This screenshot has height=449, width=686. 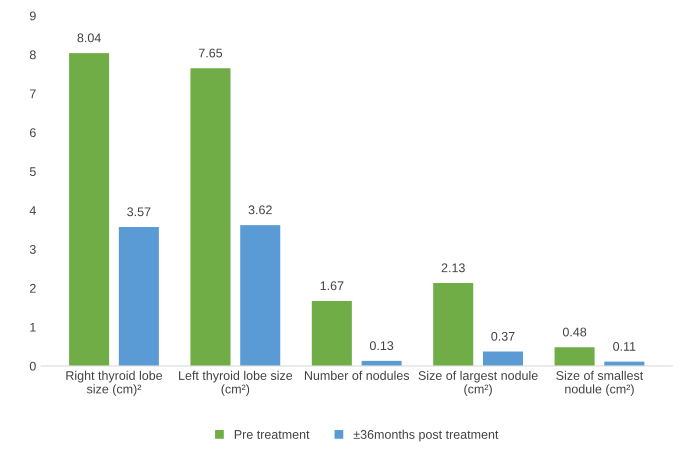 What do you see at coordinates (33, 327) in the screenshot?
I see `y-tick-label: 1` at bounding box center [33, 327].